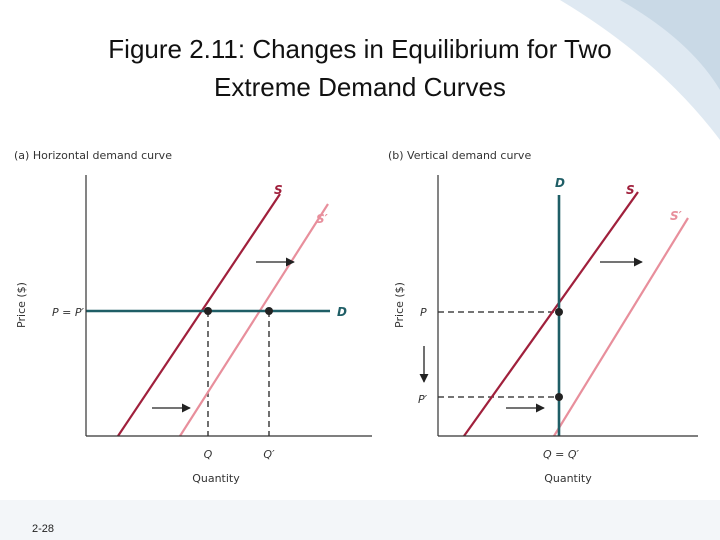 The width and height of the screenshot is (720, 540). Describe the element at coordinates (322, 219) in the screenshot. I see `panel-a-supply-shifted-label: S′` at that location.